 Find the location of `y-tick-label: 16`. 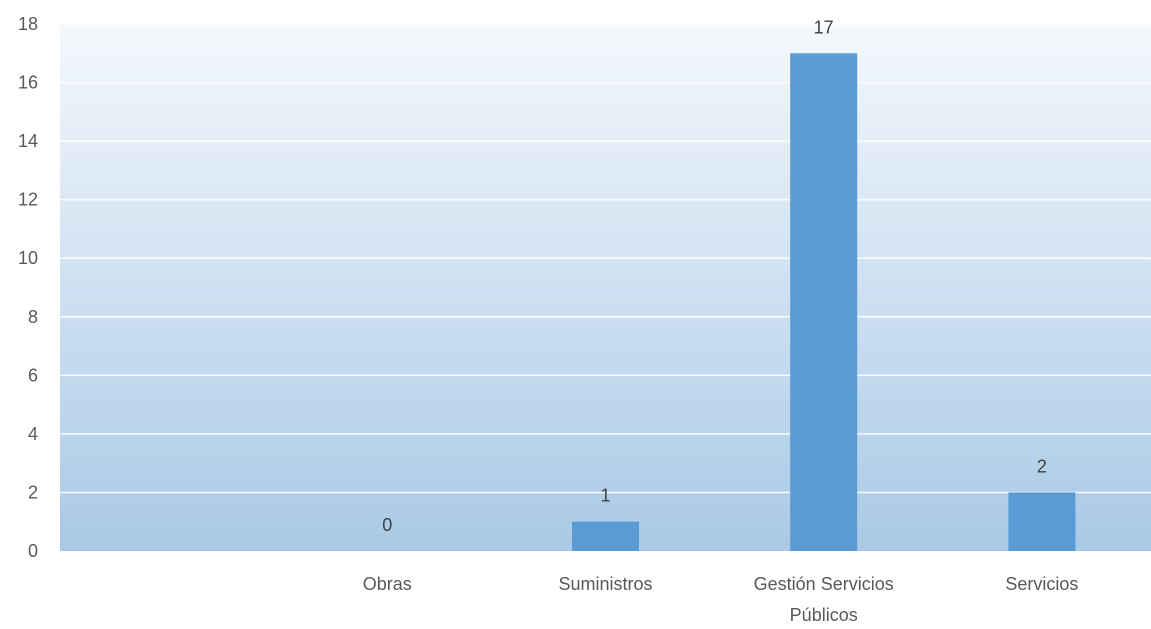

y-tick-label: 16 is located at coordinates (28, 83).